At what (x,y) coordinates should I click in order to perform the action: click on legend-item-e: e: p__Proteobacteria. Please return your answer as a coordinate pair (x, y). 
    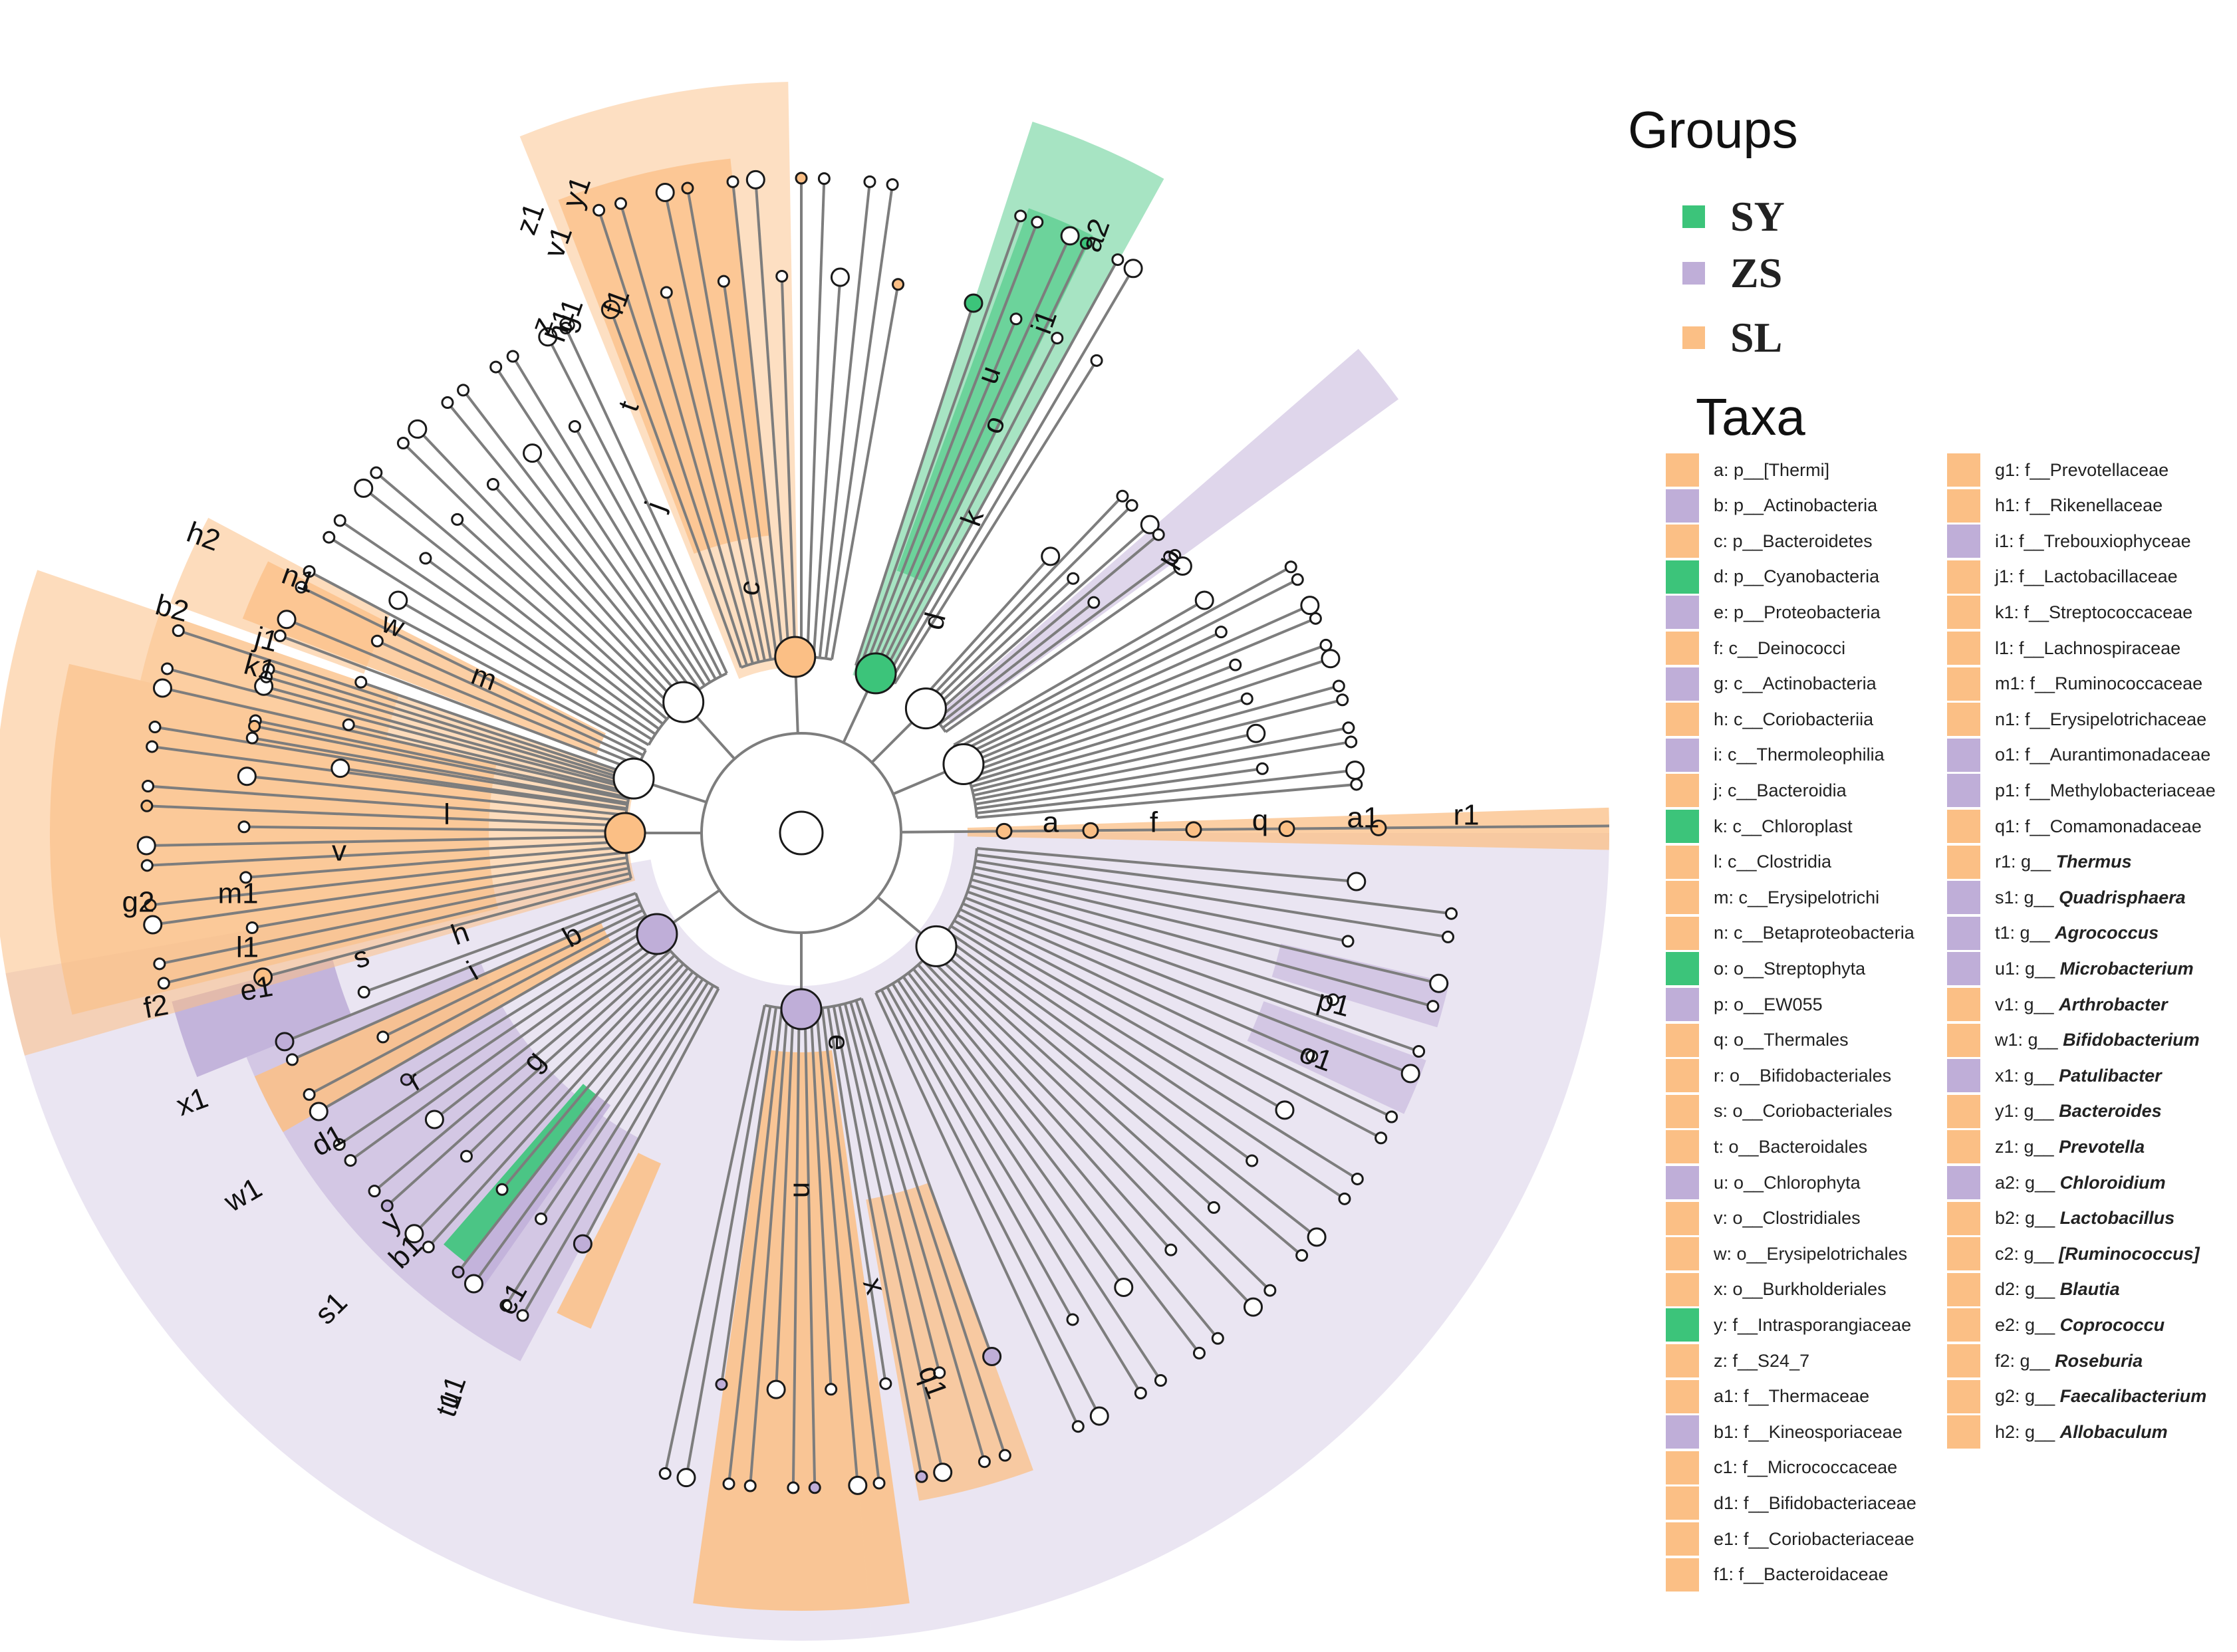
    Looking at the image, I should click on (1773, 613).